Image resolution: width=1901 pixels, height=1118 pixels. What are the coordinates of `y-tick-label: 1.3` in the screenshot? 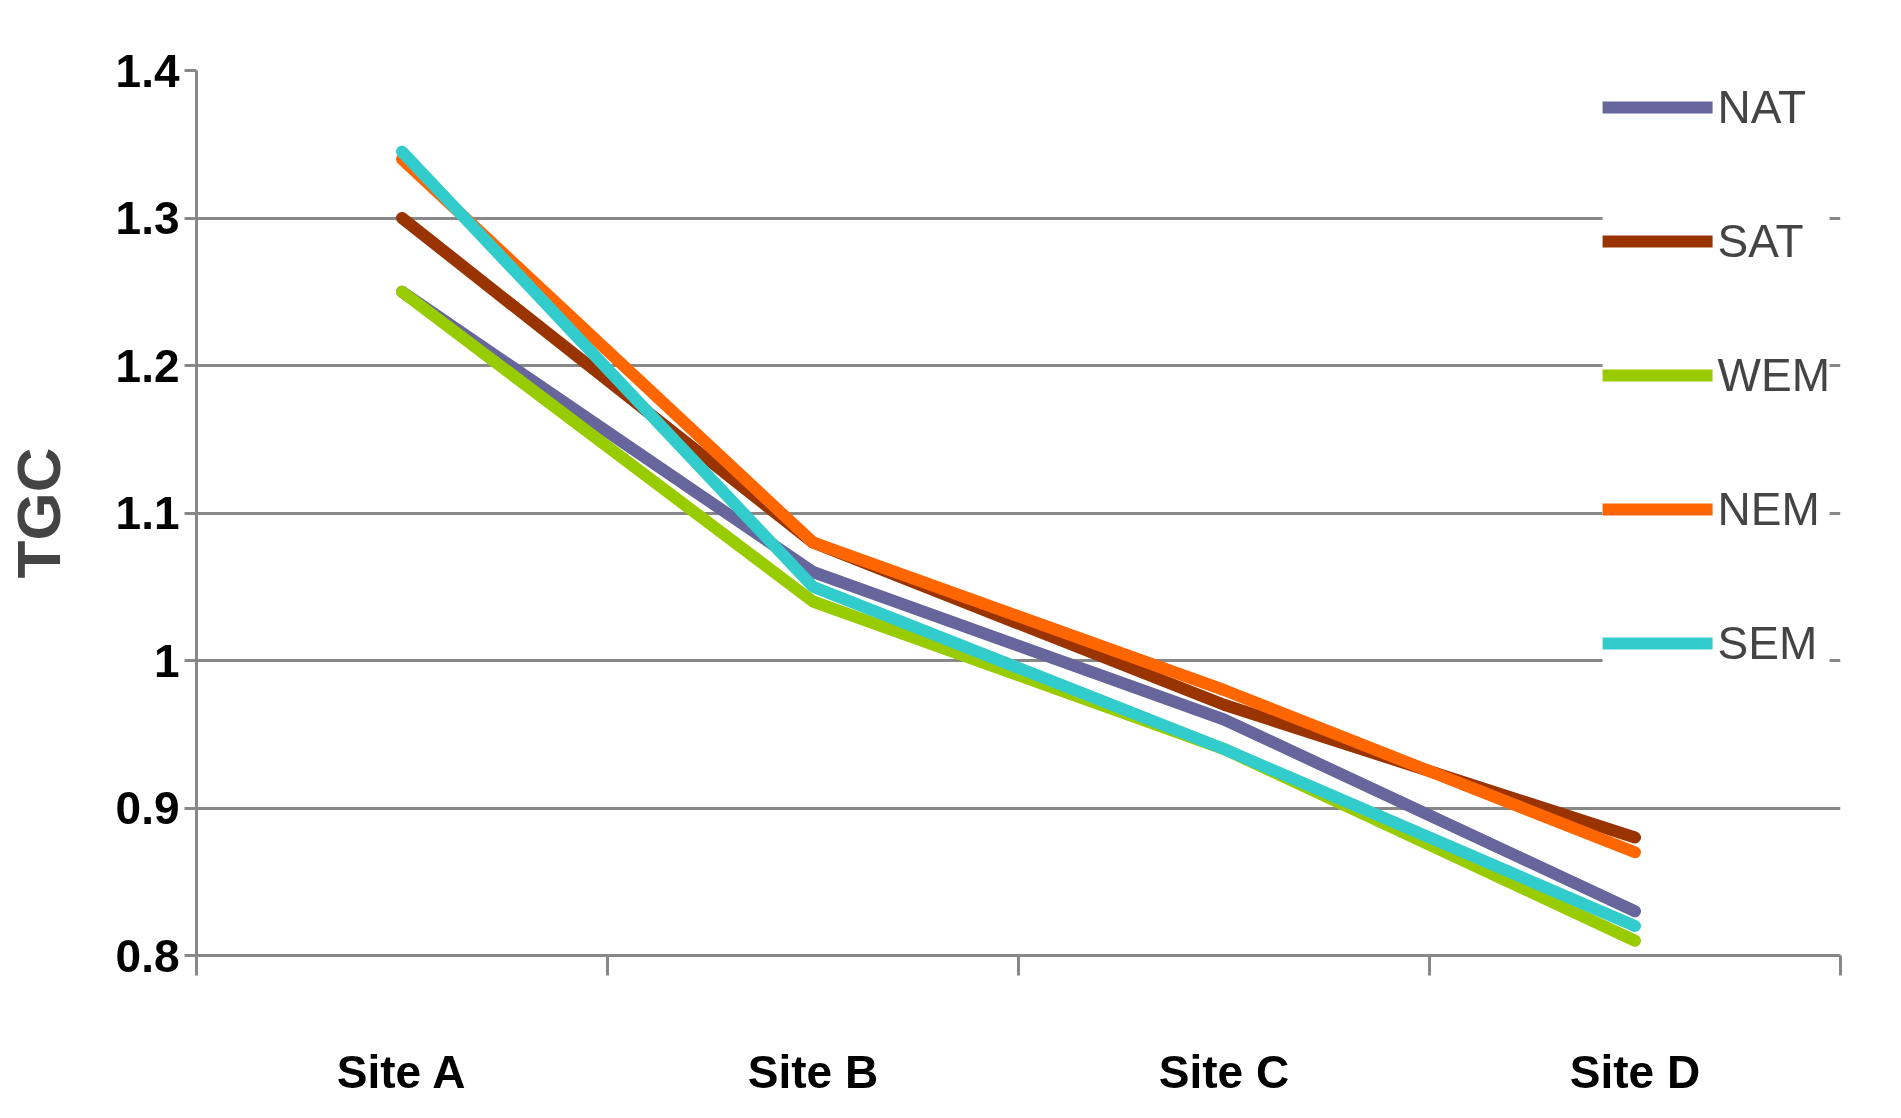 It's located at (147, 218).